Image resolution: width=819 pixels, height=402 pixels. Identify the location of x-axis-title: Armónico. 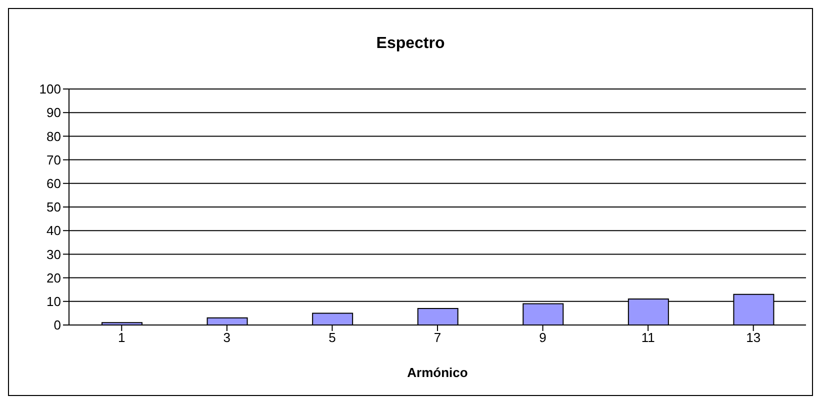
(437, 372).